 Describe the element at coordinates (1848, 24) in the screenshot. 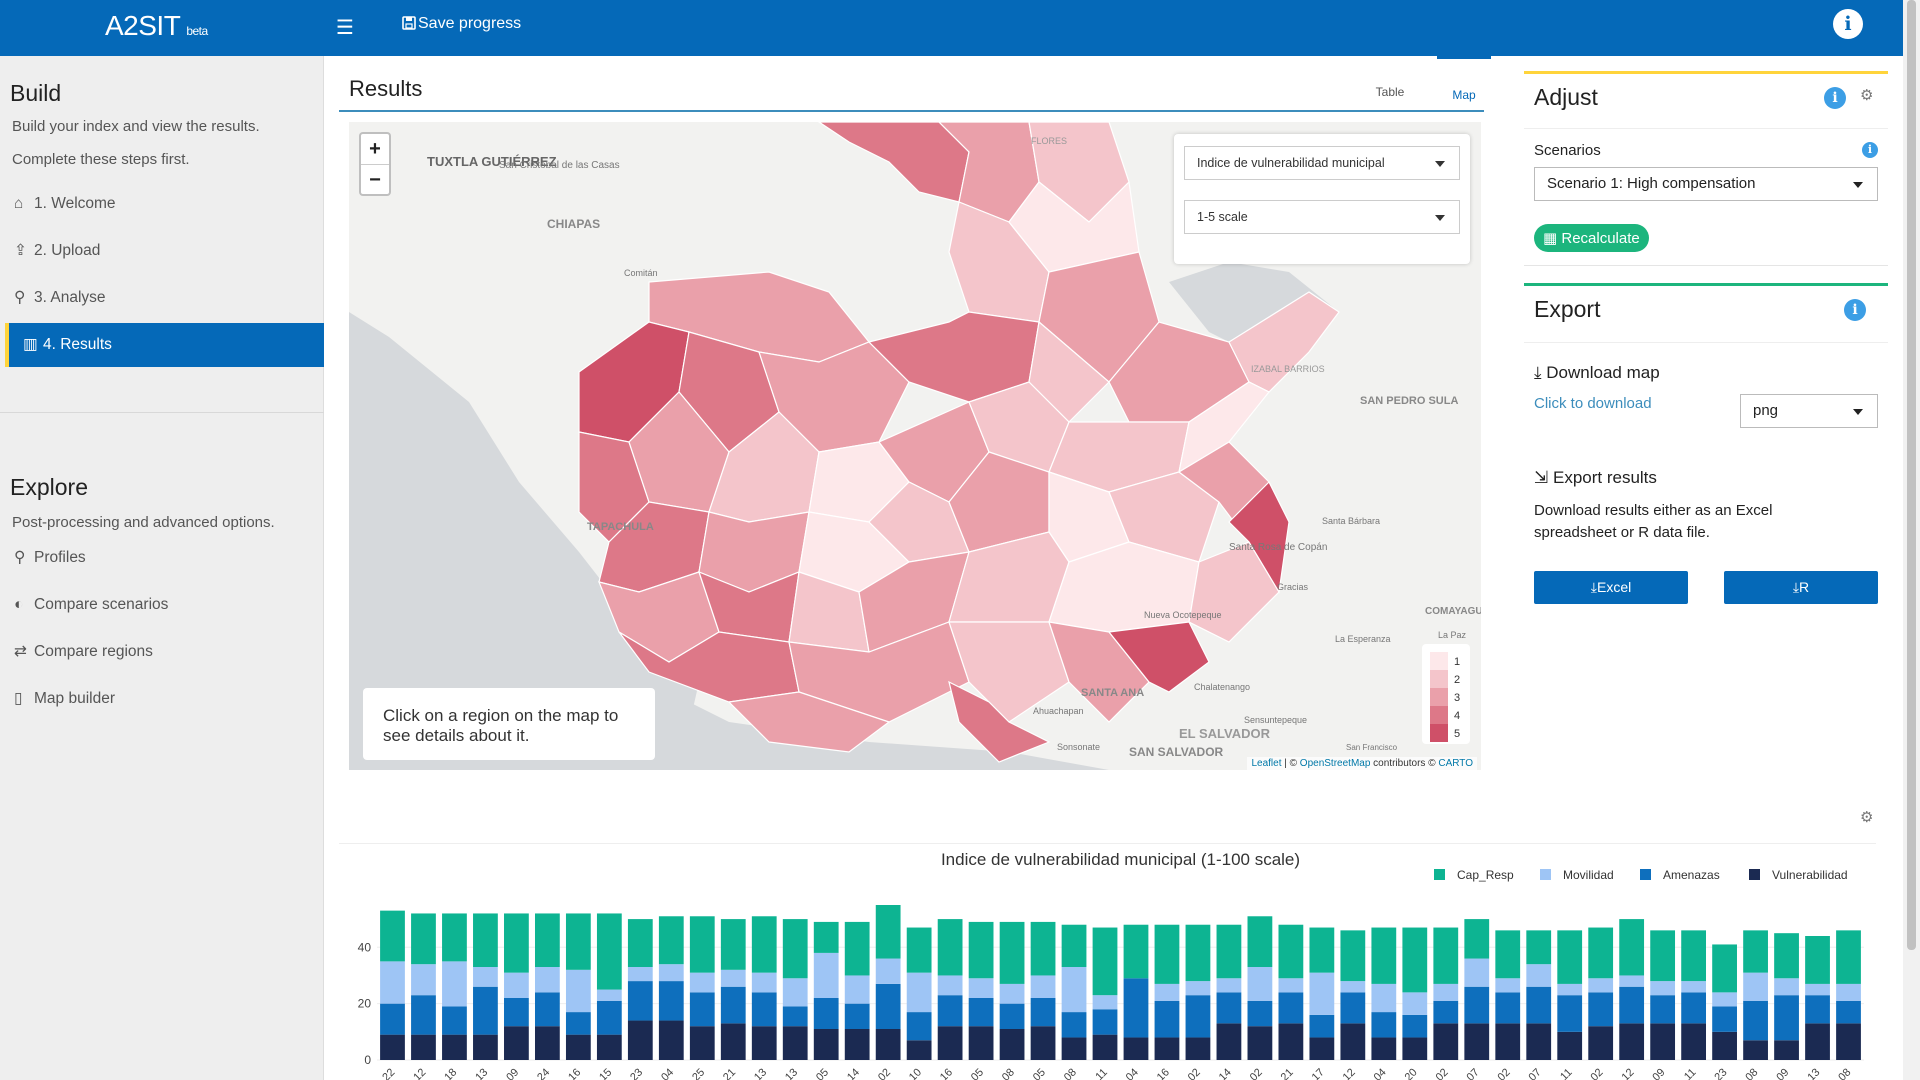

I see `info-icon: i` at that location.